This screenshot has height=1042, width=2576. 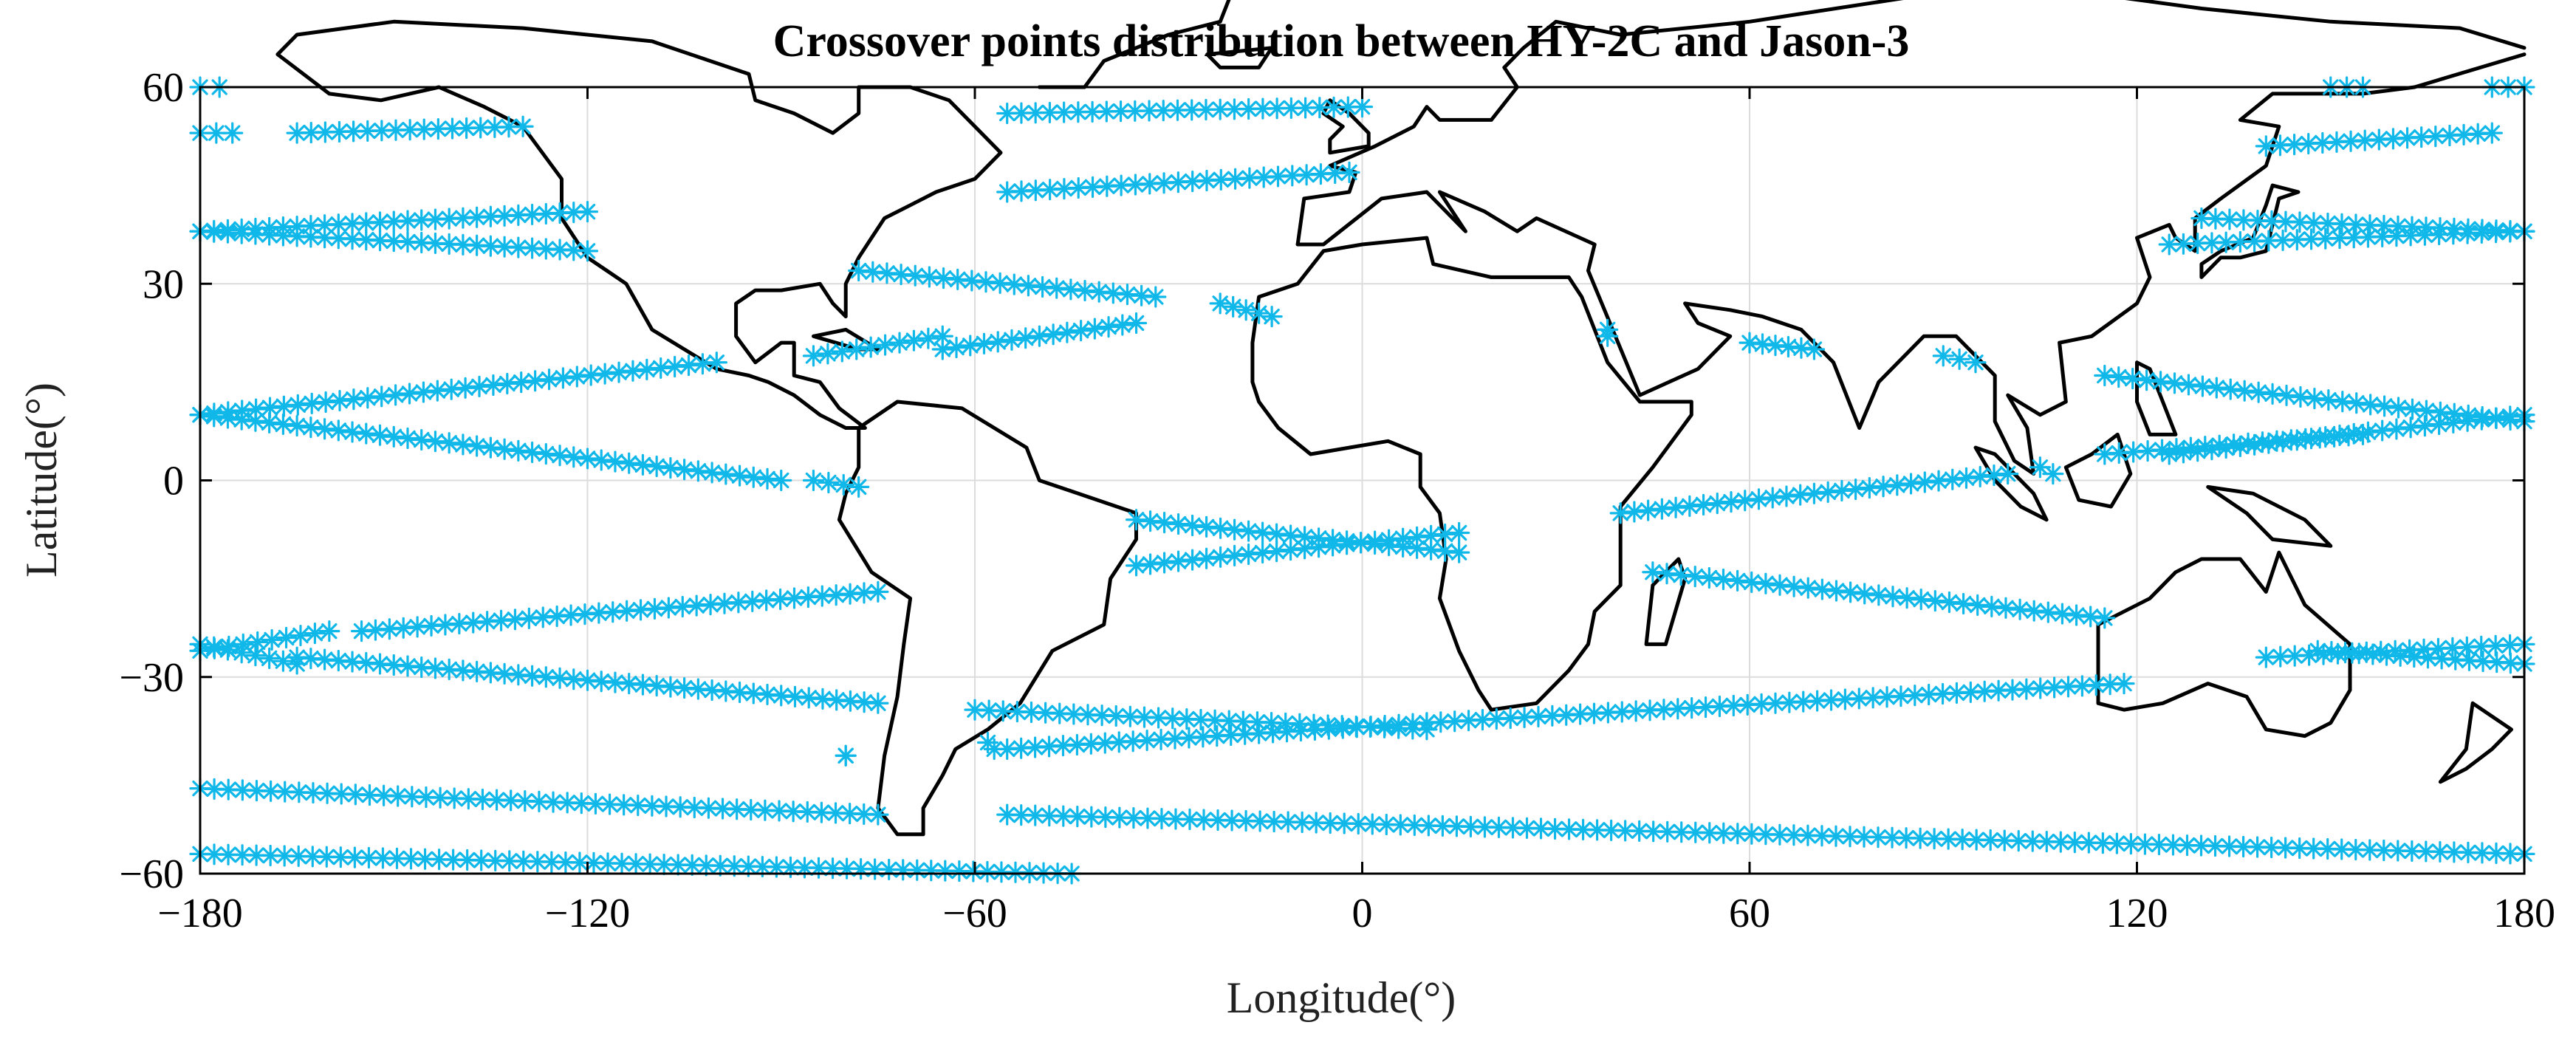 What do you see at coordinates (639, 224) in the screenshot?
I see `north-america-coast` at bounding box center [639, 224].